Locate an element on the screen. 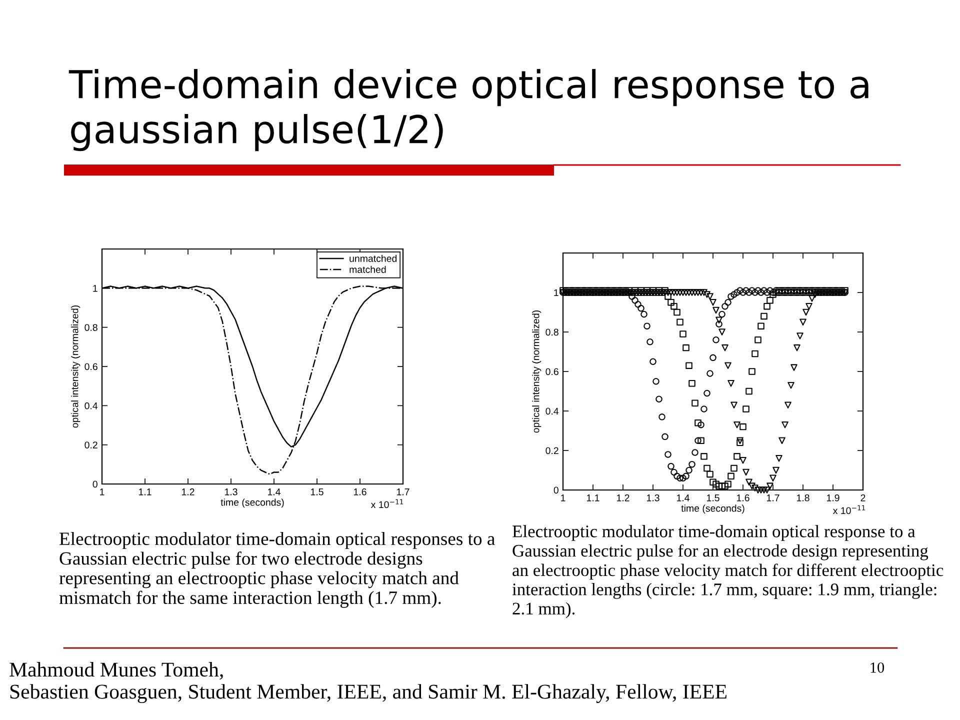  text: Electrooptic modulator time-domain optical response to a Gaussian electric pulse for an electrode design representing an electrooptic phase velocity match for different electrooptic interaction lengths (circle: 1.7 mm, square: 1.9 mm, triangle: 2.1 mm). is located at coordinates (728, 571).